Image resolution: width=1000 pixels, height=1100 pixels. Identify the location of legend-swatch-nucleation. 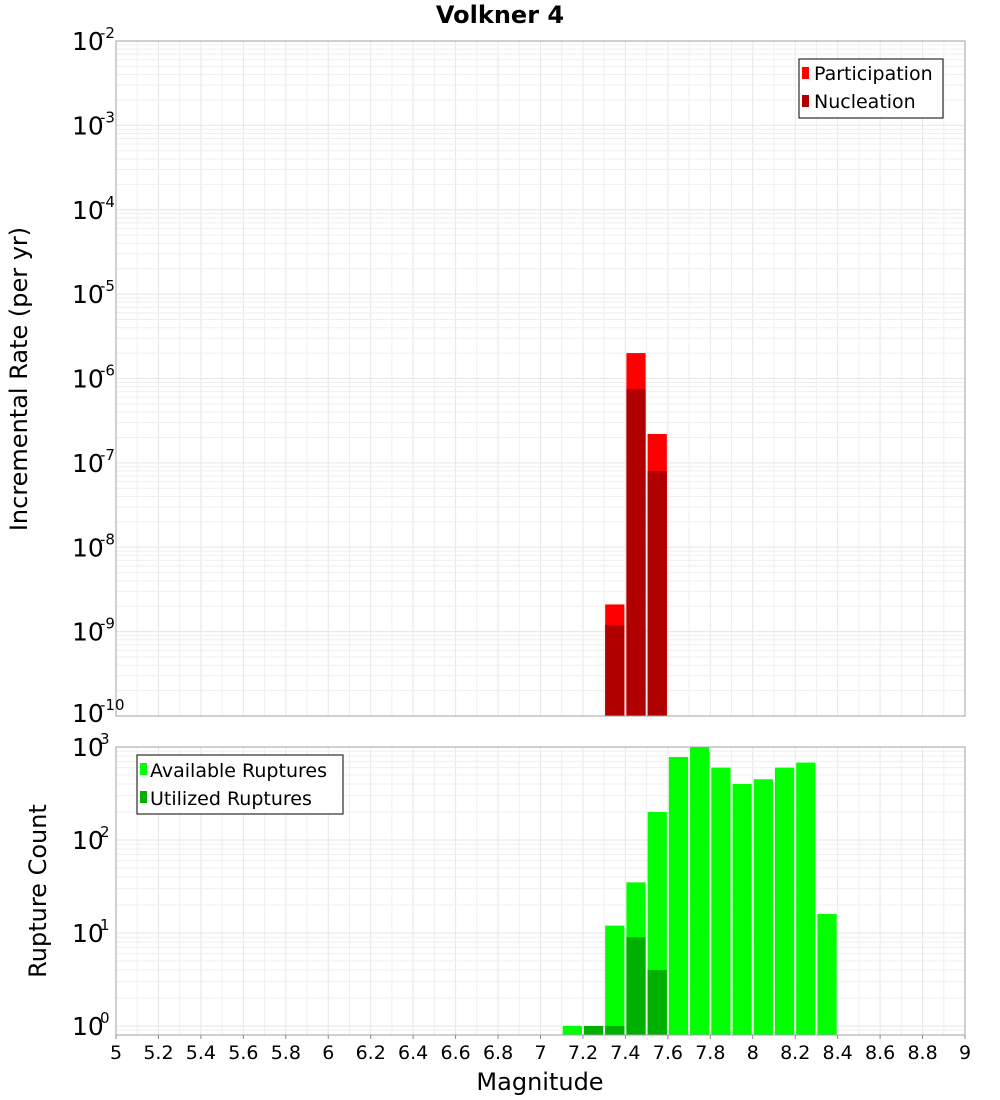
(805, 101).